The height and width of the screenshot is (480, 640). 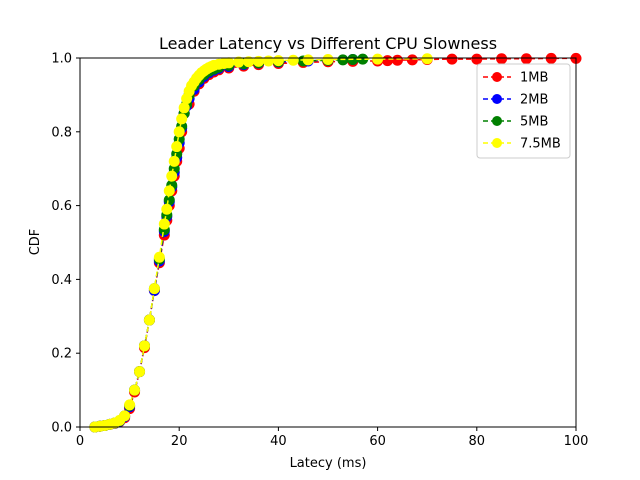 I want to click on legend-entry: 1MB, so click(x=515, y=78).